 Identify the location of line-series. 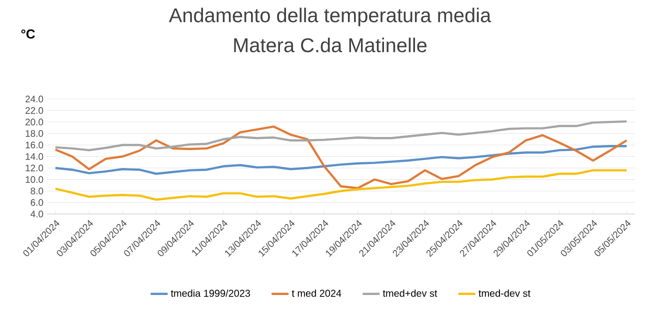
(341, 160).